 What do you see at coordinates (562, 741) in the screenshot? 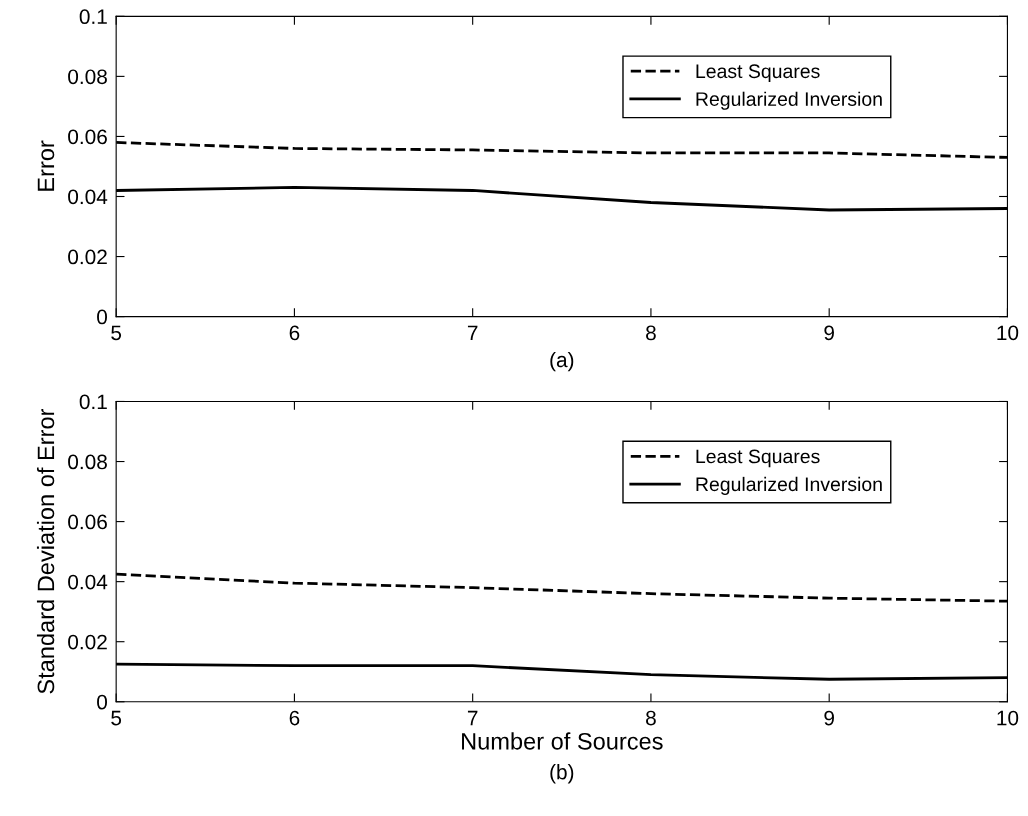
I see `x-axis-title: Number of Sources` at bounding box center [562, 741].